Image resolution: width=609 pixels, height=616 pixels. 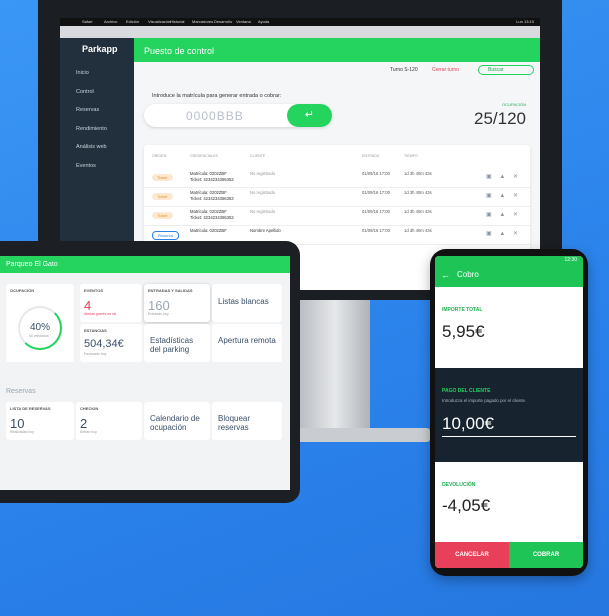 I want to click on client: Nombre Apellido, so click(x=265, y=230).